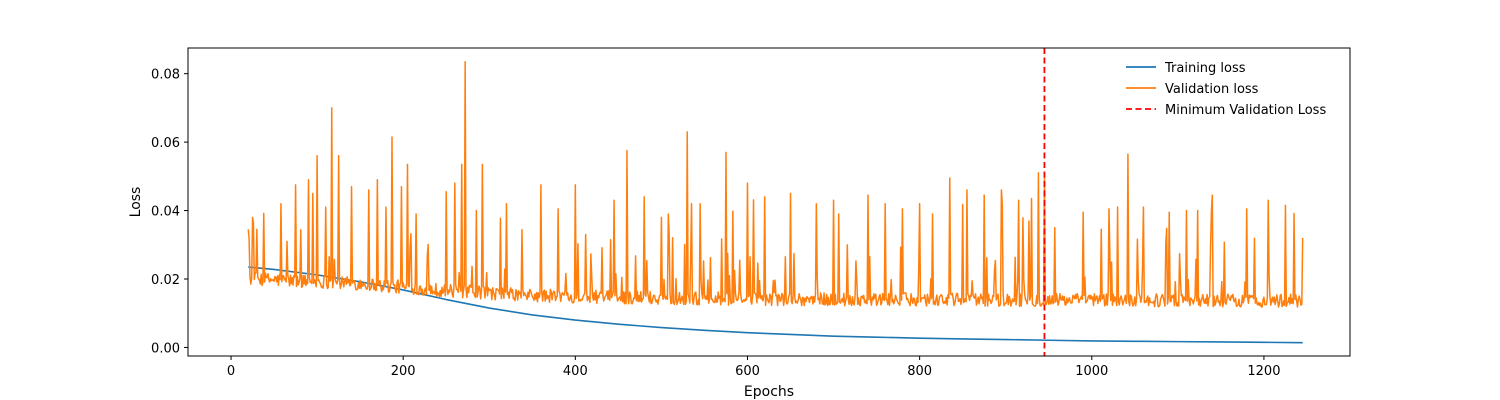  Describe the element at coordinates (165, 280) in the screenshot. I see `y-tick-label: 0.02` at that location.